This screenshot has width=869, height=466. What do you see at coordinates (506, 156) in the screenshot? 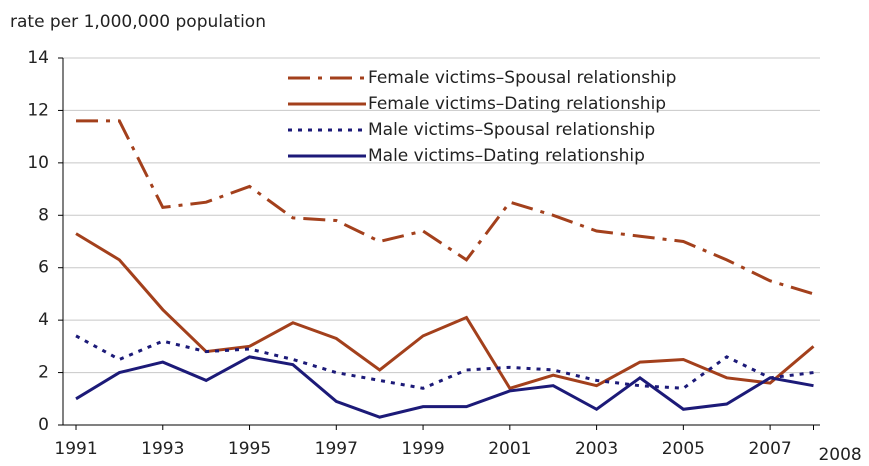
I see `legend-label: Male victims–Dating relationship` at bounding box center [506, 156].